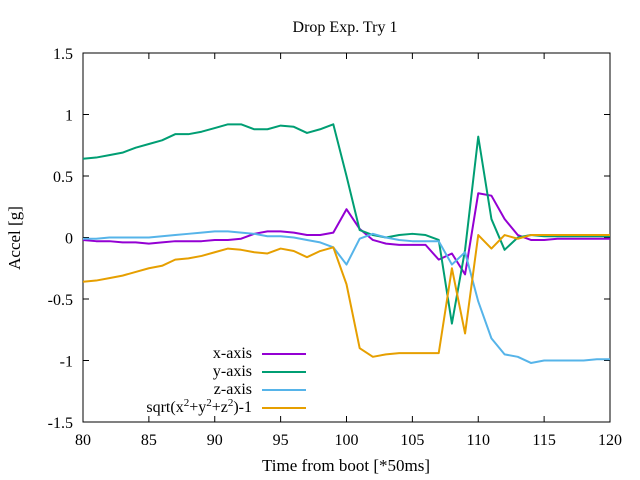  What do you see at coordinates (345, 27) in the screenshot?
I see `chart-title: Drop Exp. Try 1` at bounding box center [345, 27].